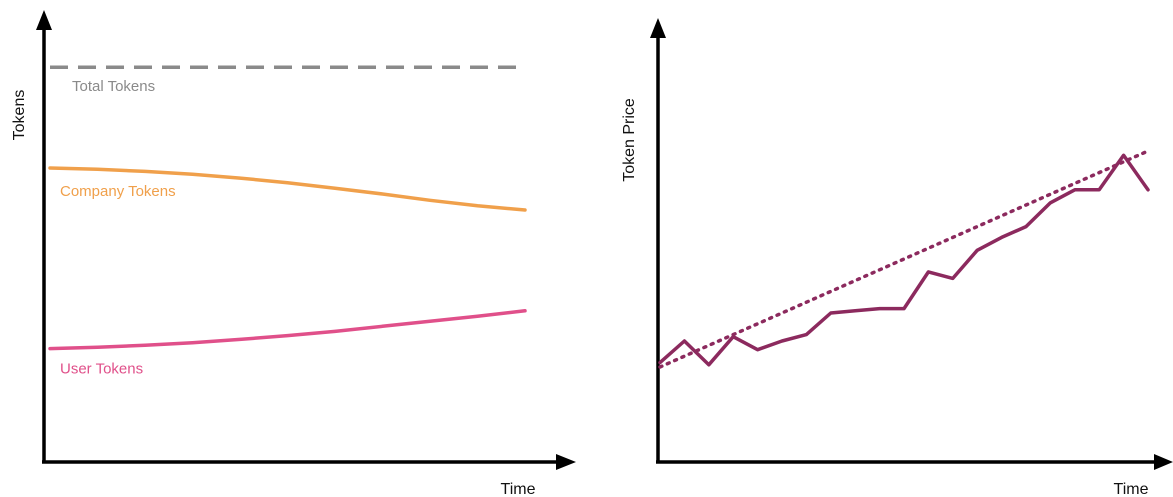  What do you see at coordinates (518, 489) in the screenshot?
I see `tokens-chart-x-label: Time` at bounding box center [518, 489].